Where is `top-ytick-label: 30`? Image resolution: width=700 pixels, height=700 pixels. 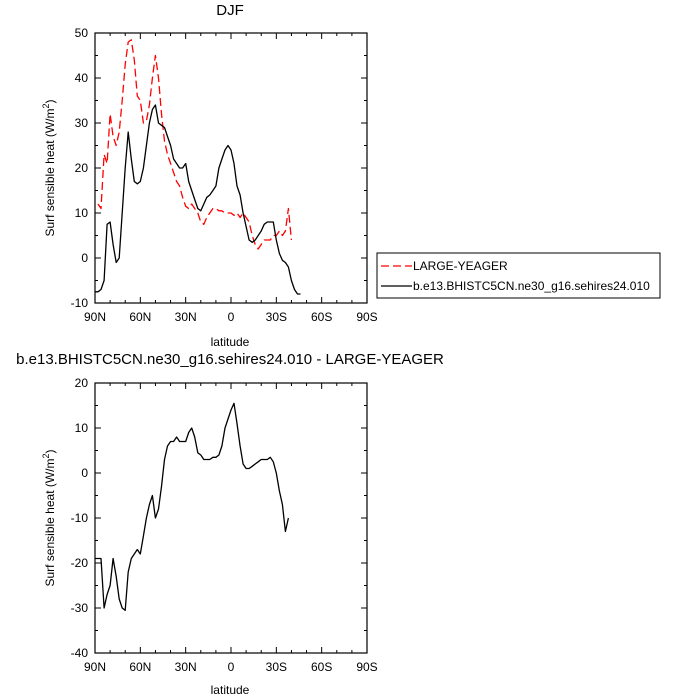 top-ytick-label: 30 is located at coordinates (82, 123).